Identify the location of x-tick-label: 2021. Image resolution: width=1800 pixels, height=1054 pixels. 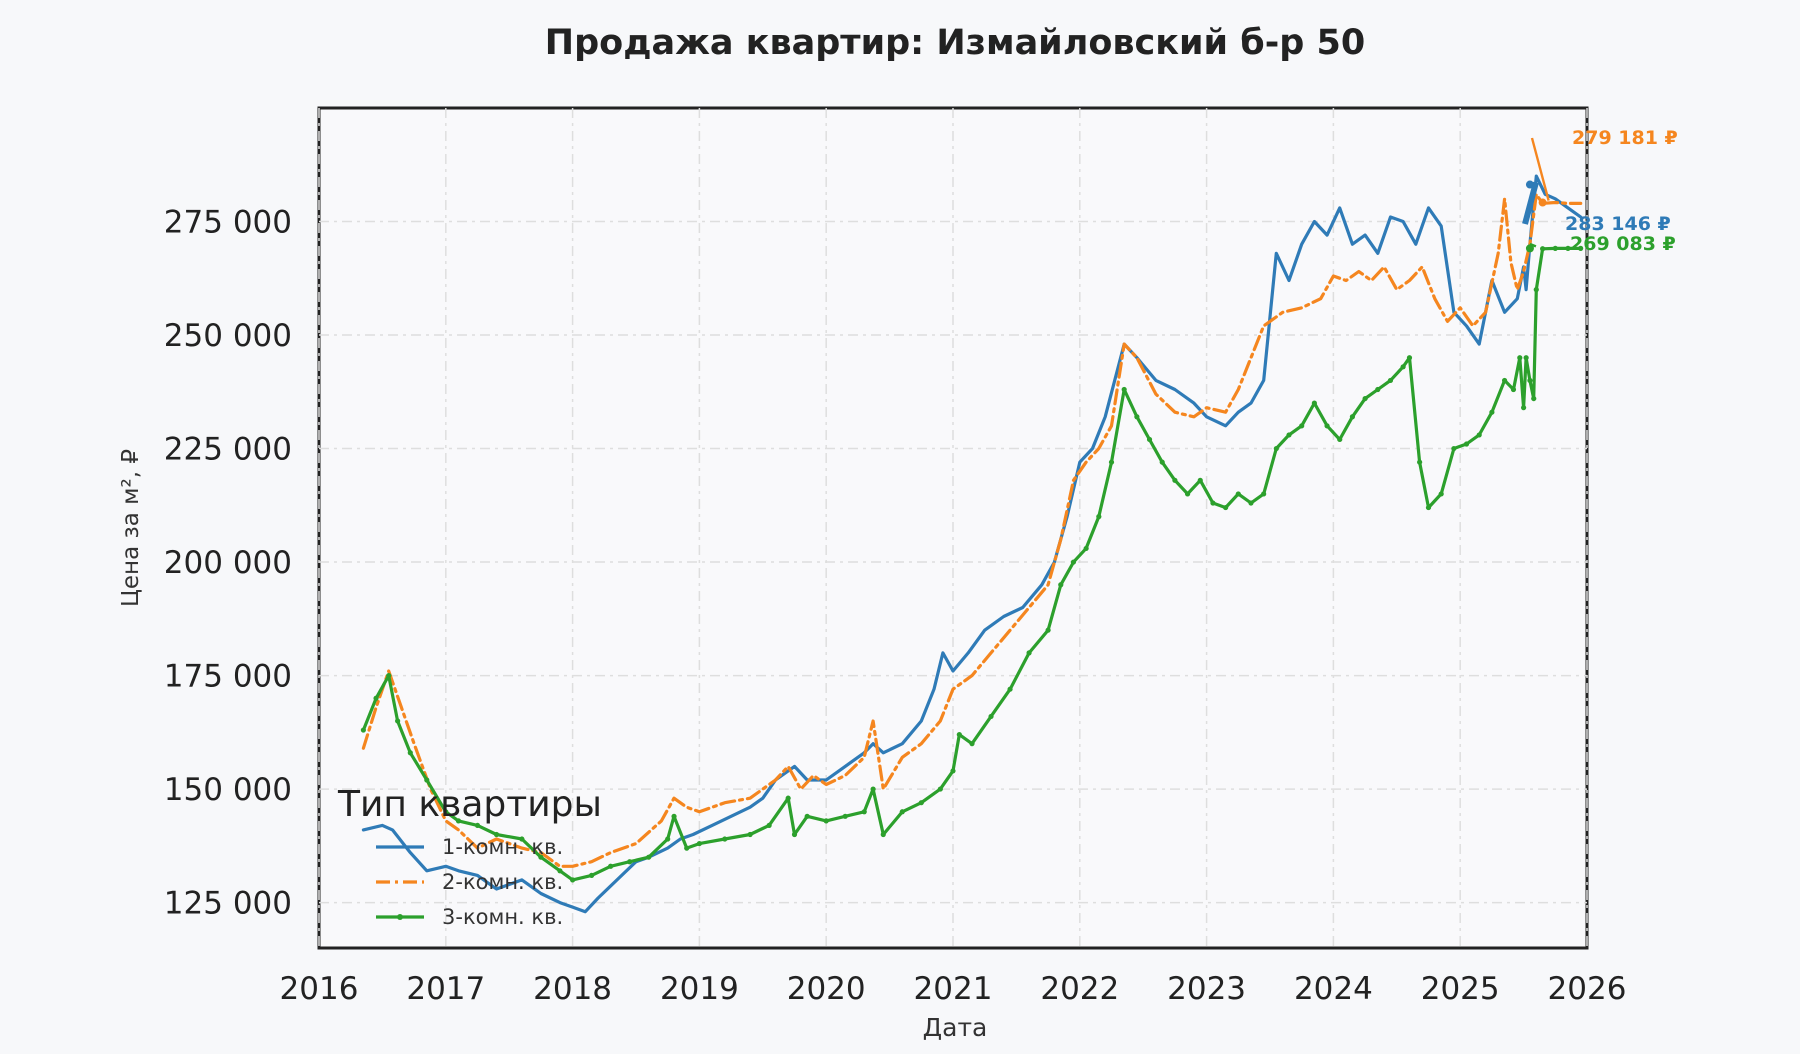
(953, 989).